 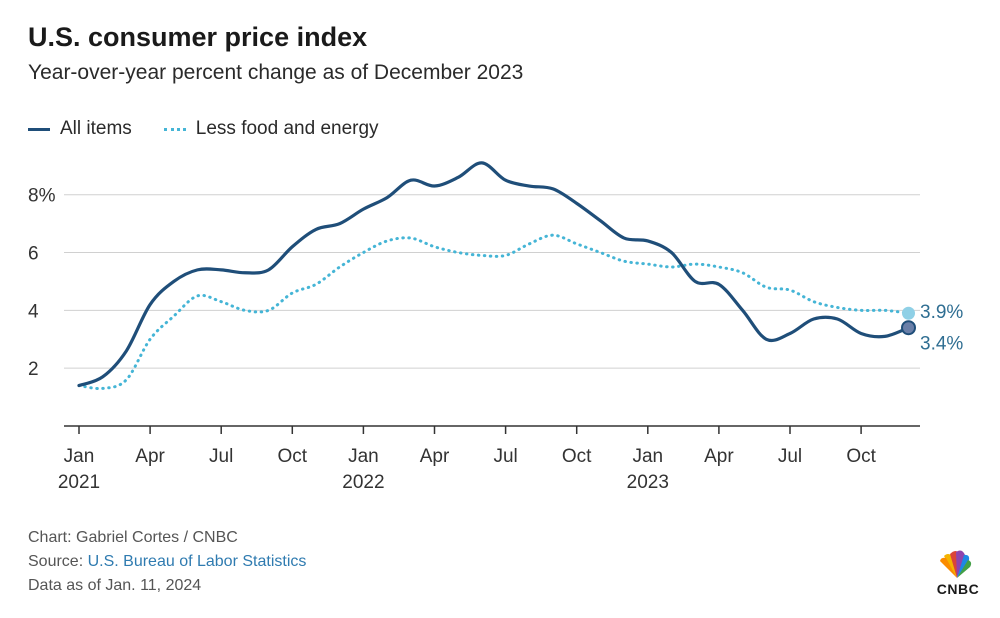 What do you see at coordinates (58, 561) in the screenshot?
I see `source-prefix: Source:` at bounding box center [58, 561].